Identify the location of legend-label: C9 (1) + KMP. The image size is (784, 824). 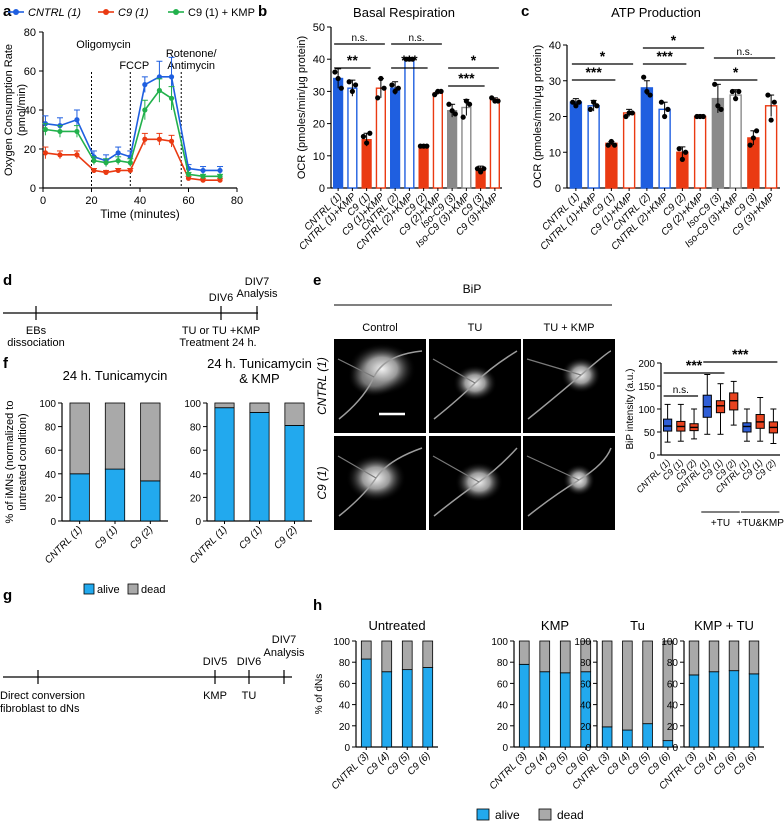
(221, 13).